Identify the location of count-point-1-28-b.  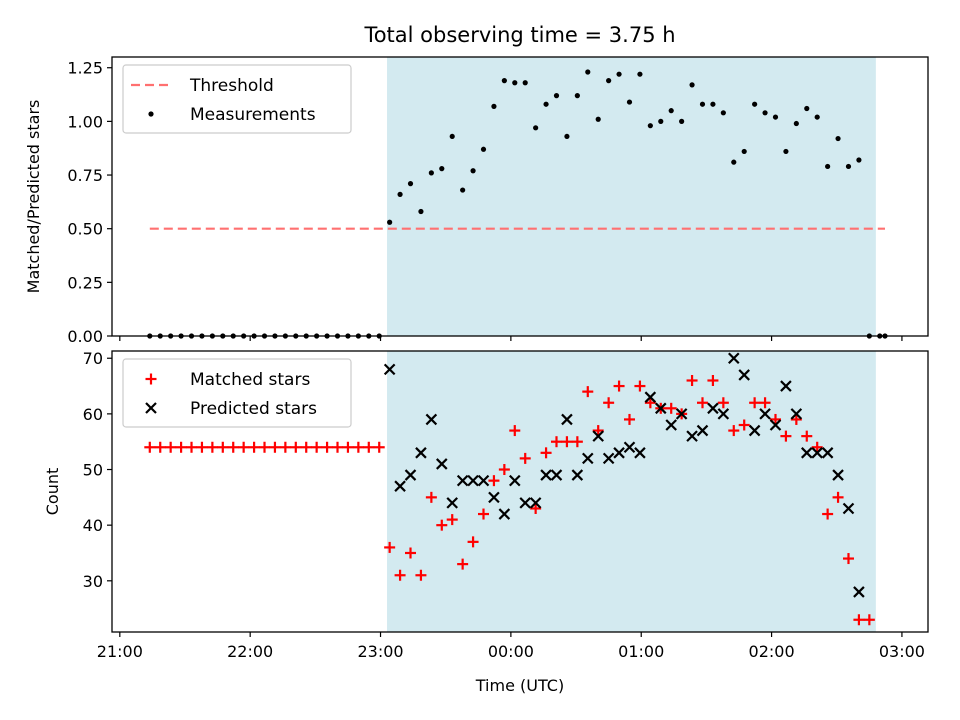
(681, 414).